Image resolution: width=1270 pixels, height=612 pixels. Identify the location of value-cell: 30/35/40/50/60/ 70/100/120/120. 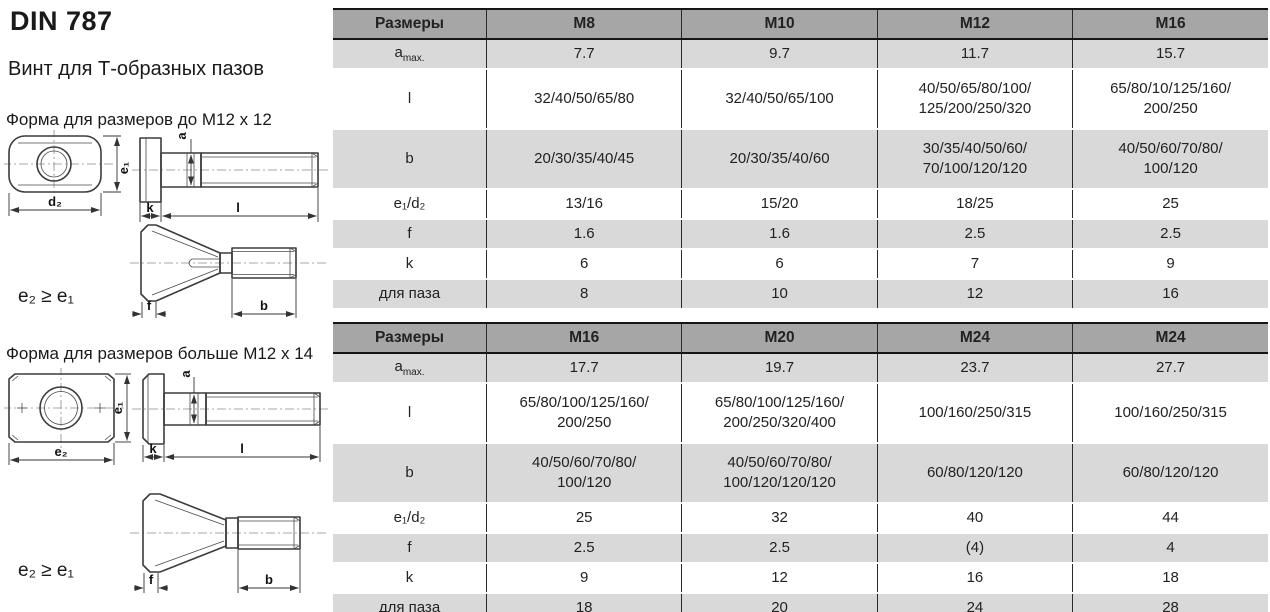
(974, 159).